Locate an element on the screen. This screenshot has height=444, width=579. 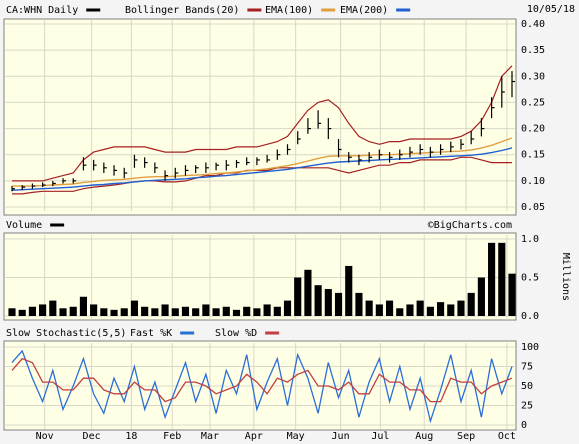
x-tick-label: Oct is located at coordinates (507, 436).